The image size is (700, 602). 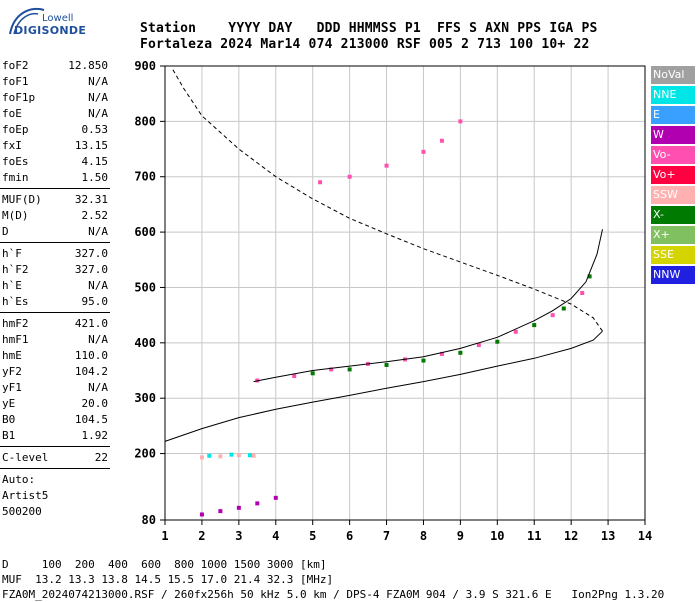 I want to click on param-row: fmin 1.50, so click(x=55, y=178).